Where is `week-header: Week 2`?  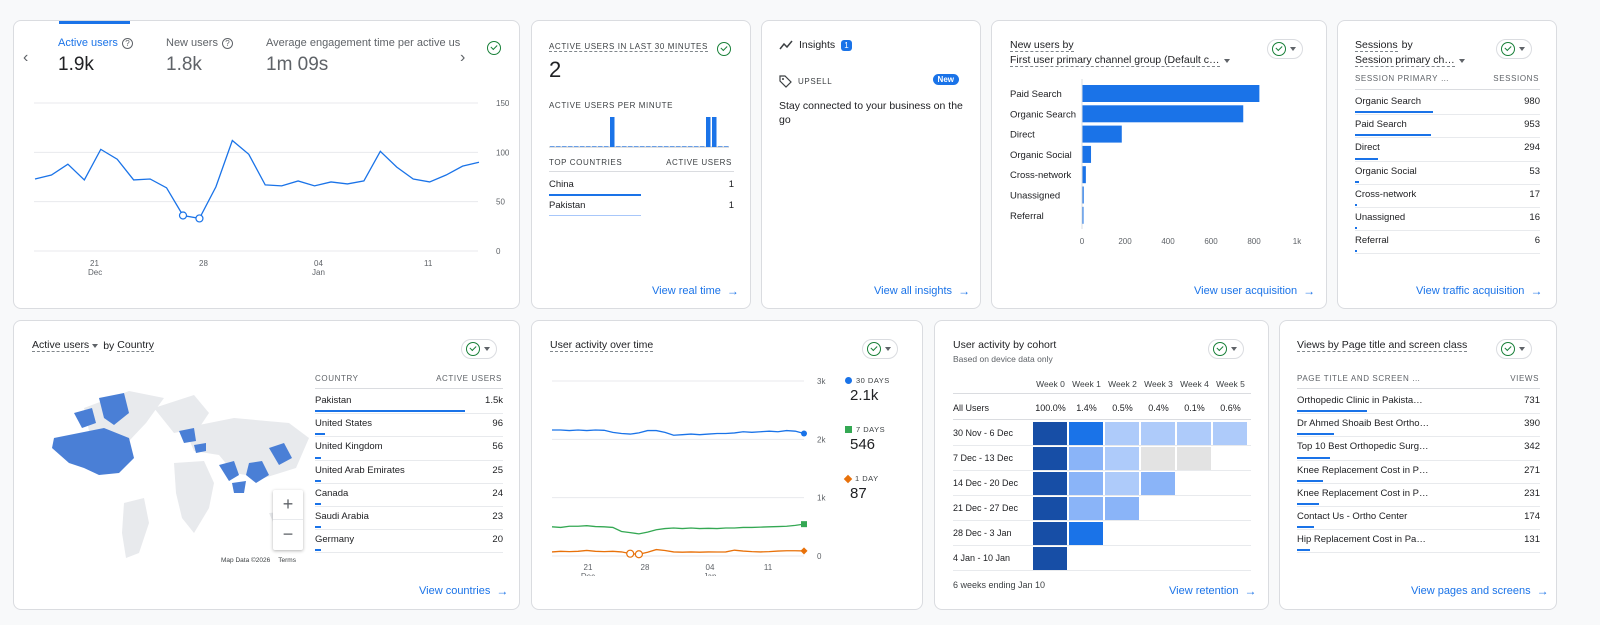
week-header: Week 2 is located at coordinates (1122, 384).